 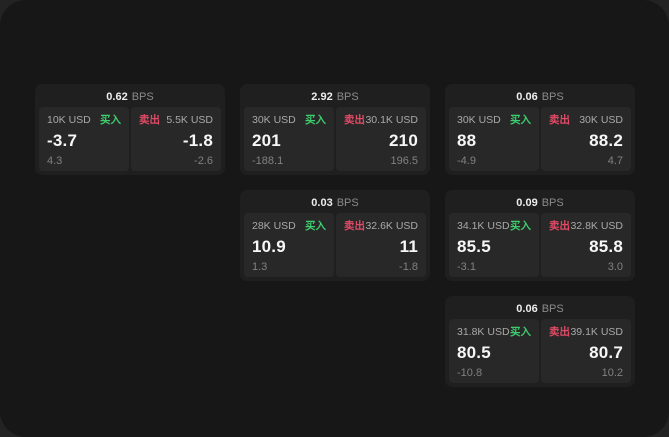 I want to click on sell-tile: 卖出 32.8K USD 85.8 3.0, so click(x=586, y=245).